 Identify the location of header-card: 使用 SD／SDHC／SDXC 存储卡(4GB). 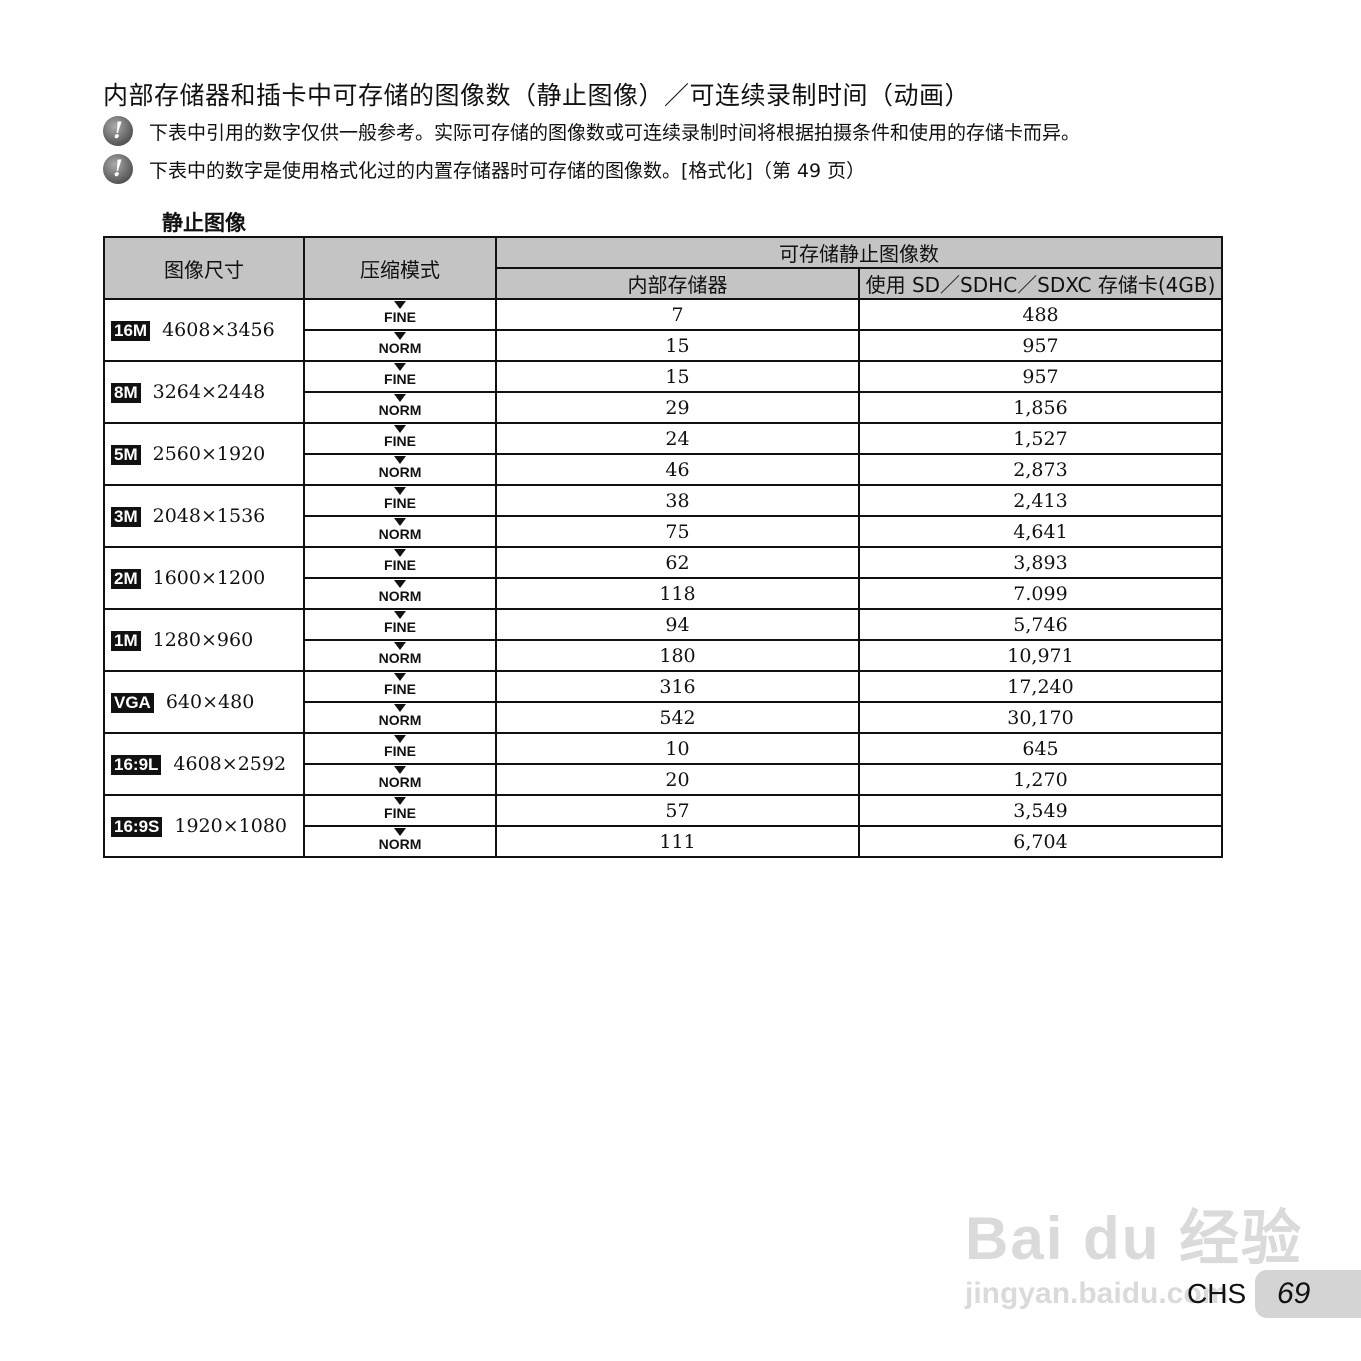
(1040, 283).